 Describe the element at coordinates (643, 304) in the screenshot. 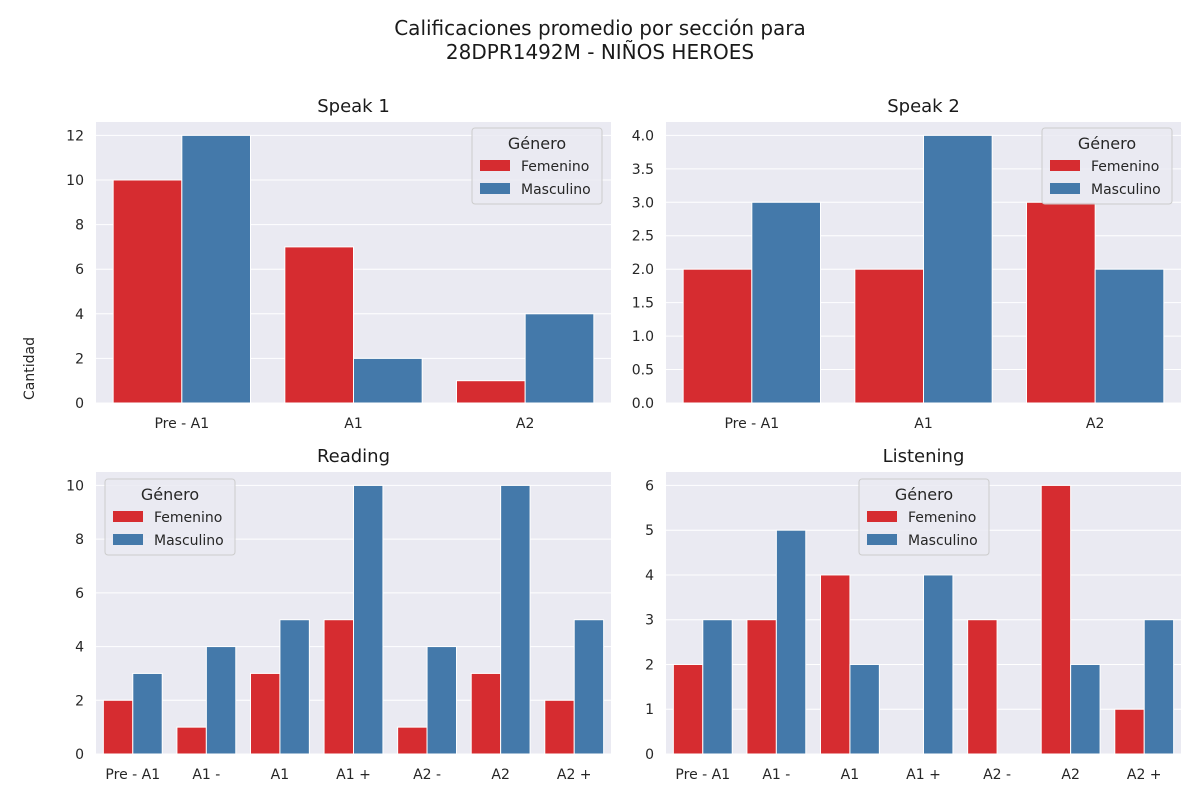

I see `y-tick-label: 1.5` at that location.